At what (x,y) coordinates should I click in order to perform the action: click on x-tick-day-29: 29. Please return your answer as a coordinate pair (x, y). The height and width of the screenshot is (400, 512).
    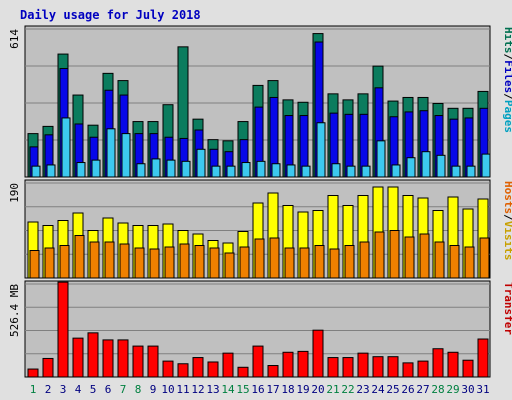
    Looking at the image, I should click on (452, 389).